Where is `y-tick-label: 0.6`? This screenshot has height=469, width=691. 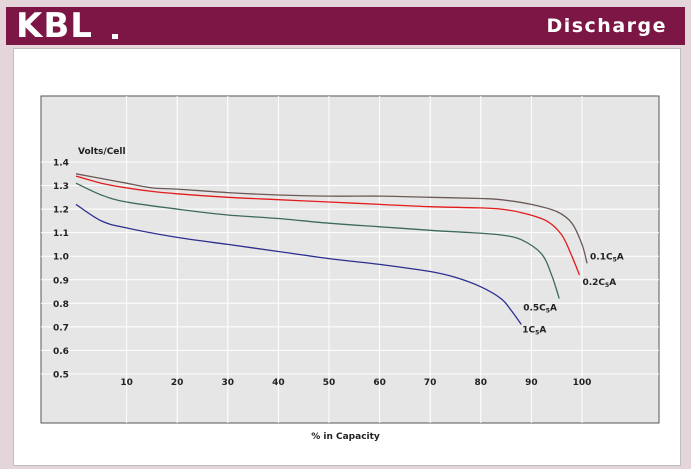
y-tick-label: 0.6 is located at coordinates (61, 352).